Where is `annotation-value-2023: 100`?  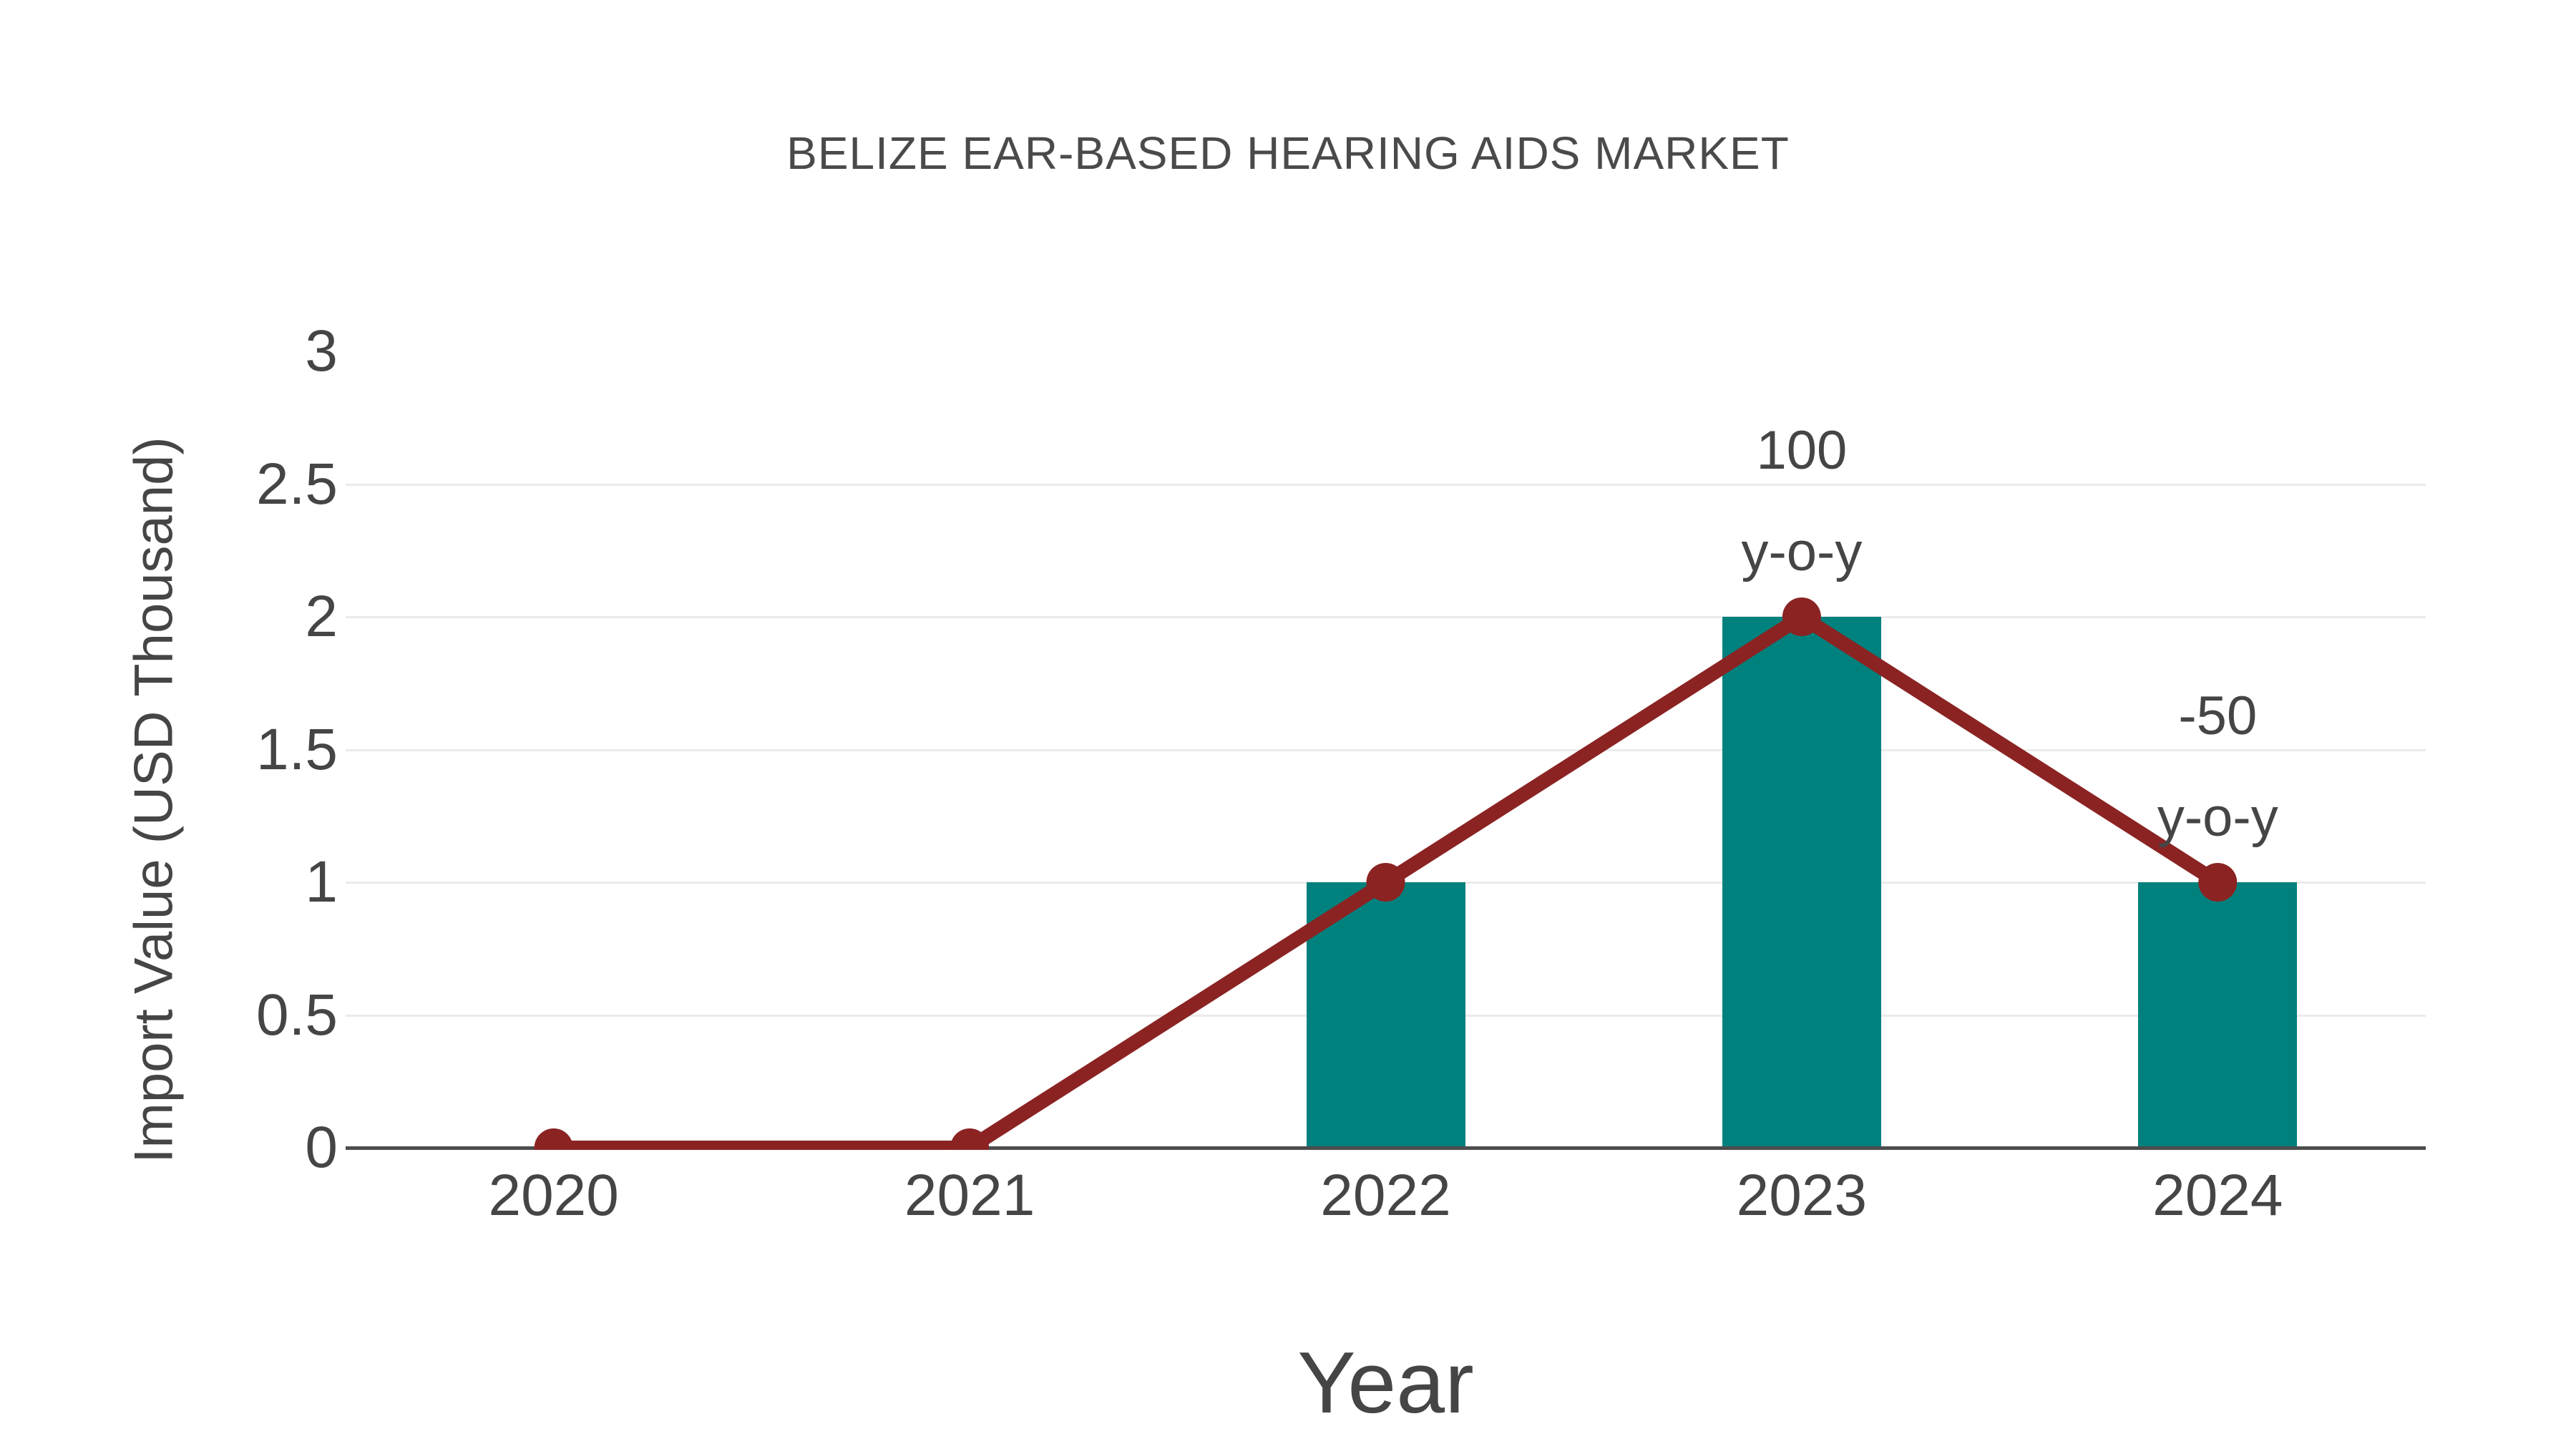
annotation-value-2023: 100 is located at coordinates (1802, 450).